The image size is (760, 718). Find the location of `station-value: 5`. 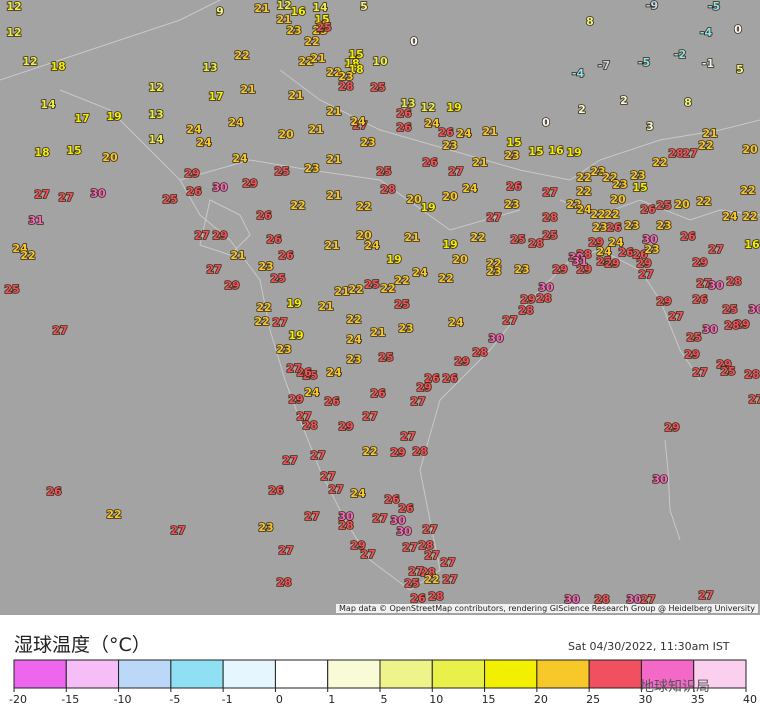

station-value: 5 is located at coordinates (364, 6).